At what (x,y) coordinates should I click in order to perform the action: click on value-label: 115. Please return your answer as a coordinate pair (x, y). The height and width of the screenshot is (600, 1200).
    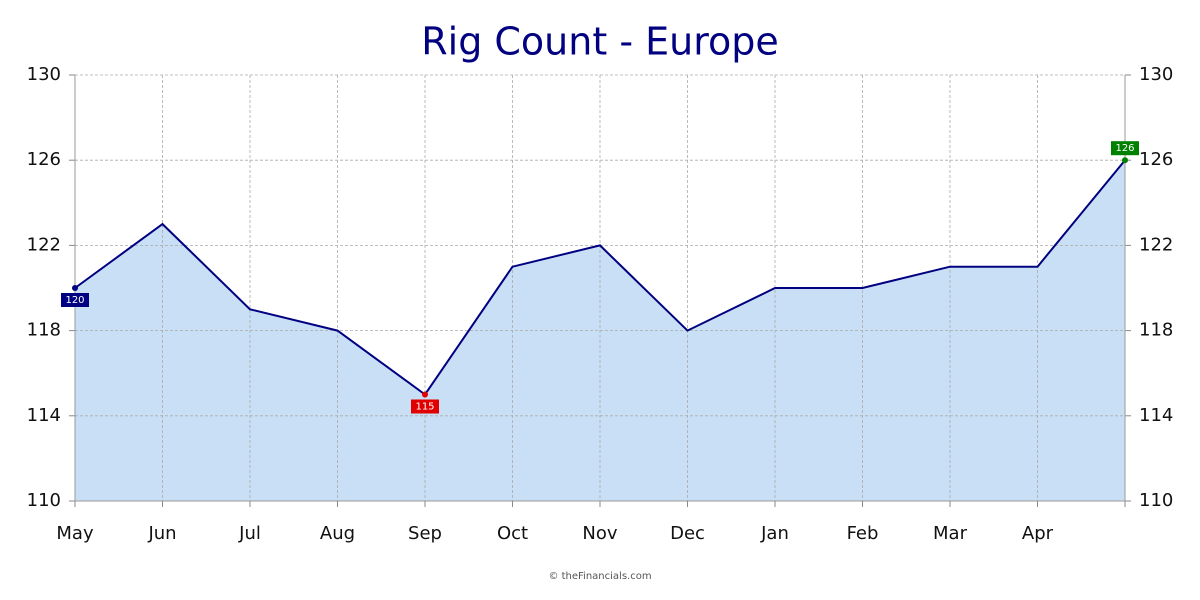
    Looking at the image, I should click on (424, 407).